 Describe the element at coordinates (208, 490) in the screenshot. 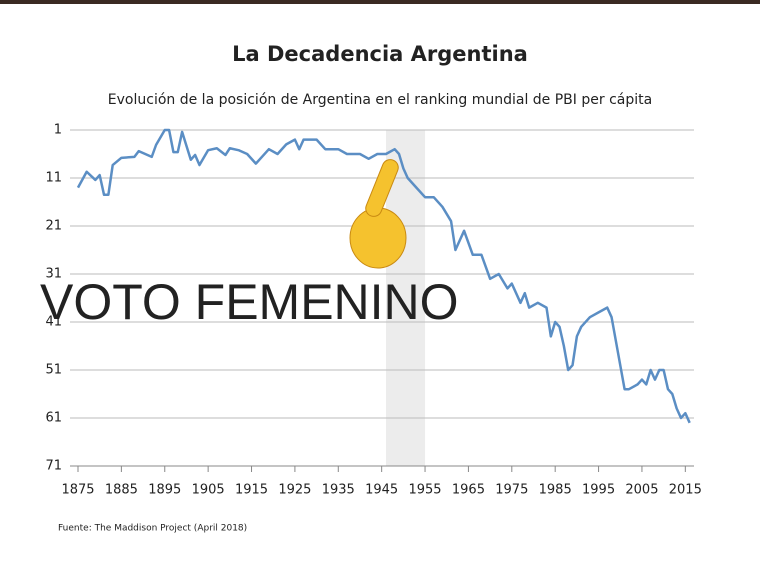

I see `x-tick-label: 1905` at that location.